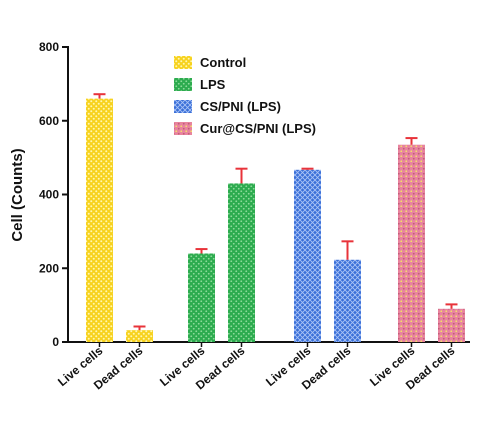 This screenshot has width=500, height=445. Describe the element at coordinates (213, 84) in the screenshot. I see `legend-label: LPS` at that location.